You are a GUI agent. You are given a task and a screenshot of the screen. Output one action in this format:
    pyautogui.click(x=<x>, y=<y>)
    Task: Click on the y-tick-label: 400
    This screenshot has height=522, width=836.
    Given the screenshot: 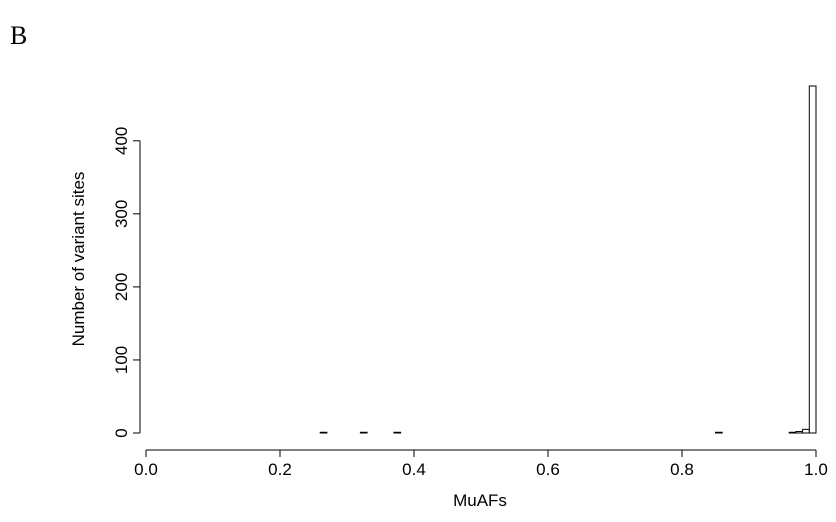 What is the action you would take?
    pyautogui.click(x=121, y=141)
    